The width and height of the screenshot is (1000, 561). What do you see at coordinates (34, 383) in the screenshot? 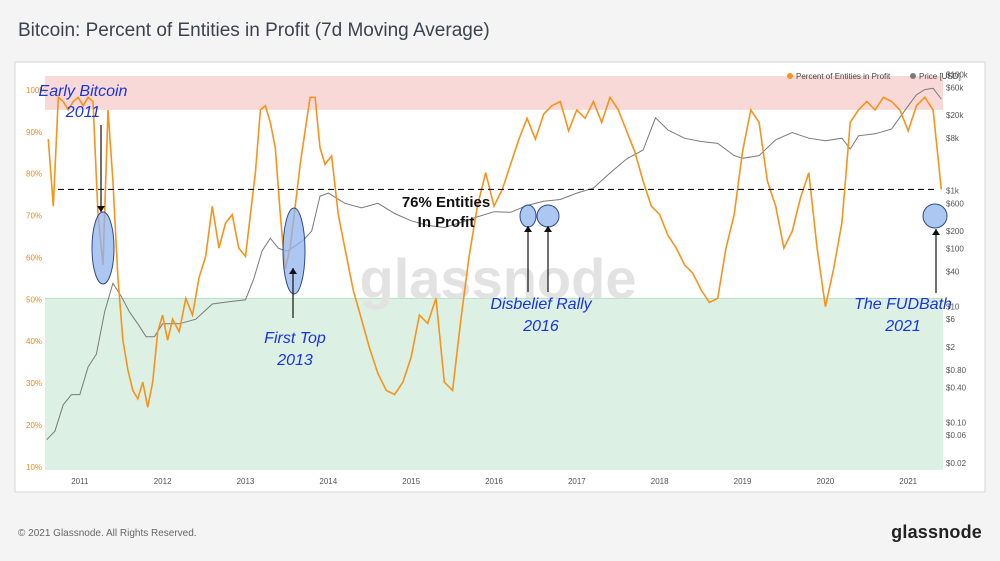
I see `y-left-tick-label: 30%` at bounding box center [34, 383].